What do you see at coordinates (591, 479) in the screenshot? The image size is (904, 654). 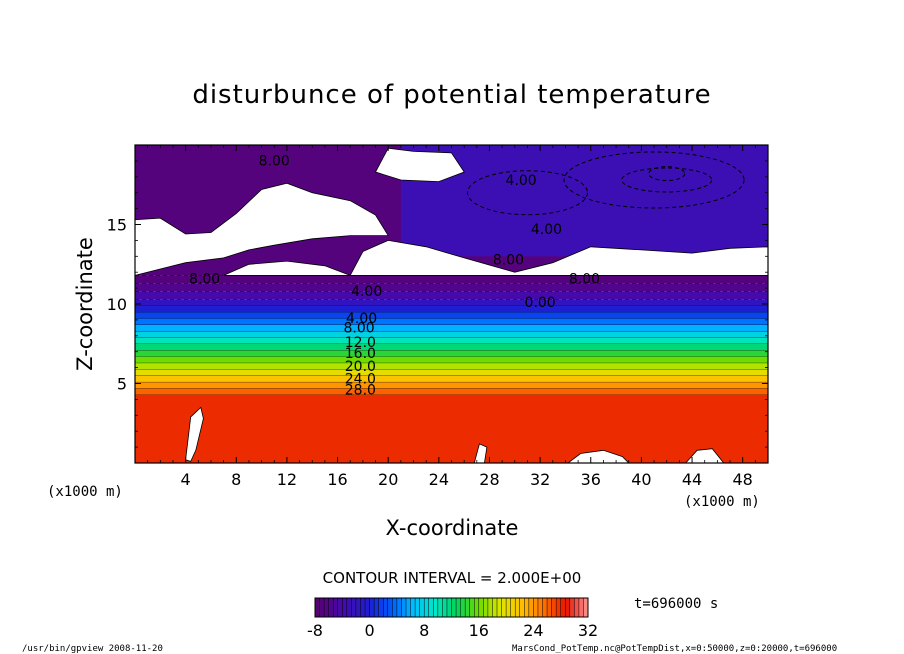 I see `x-tick-label: 36` at bounding box center [591, 479].